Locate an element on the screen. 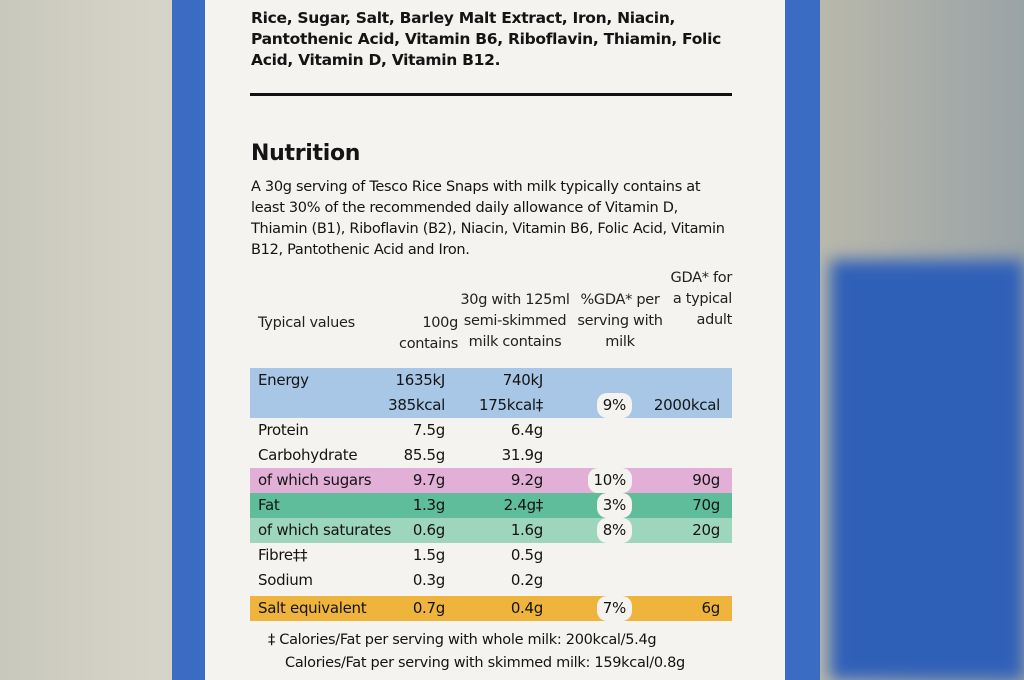  column-header: GDA* for a typical adult is located at coordinates (701, 299).